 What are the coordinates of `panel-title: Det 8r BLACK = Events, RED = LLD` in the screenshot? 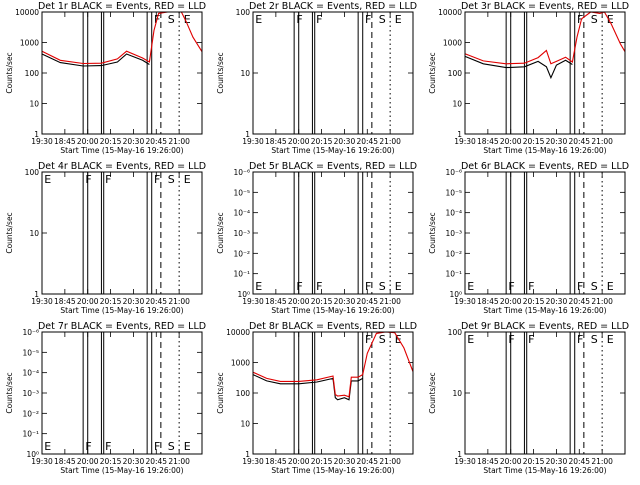 It's located at (333, 326).